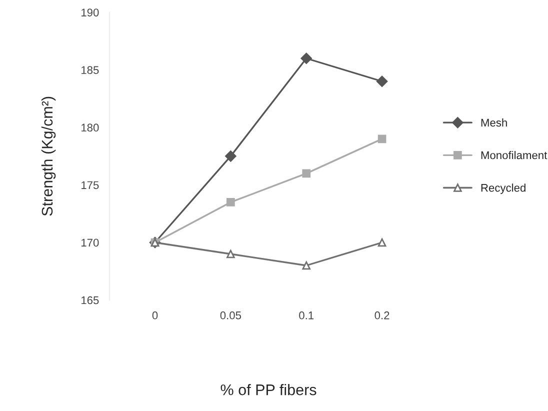  Describe the element at coordinates (90, 185) in the screenshot. I see `y-tick-label: 175` at that location.